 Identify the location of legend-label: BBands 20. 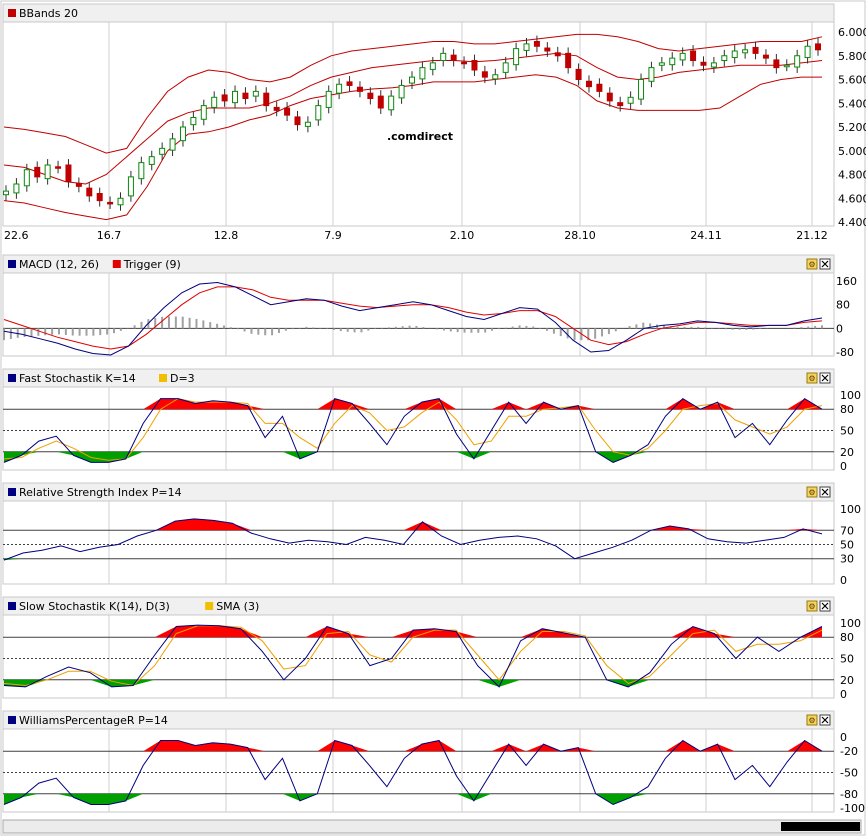
(48, 13).